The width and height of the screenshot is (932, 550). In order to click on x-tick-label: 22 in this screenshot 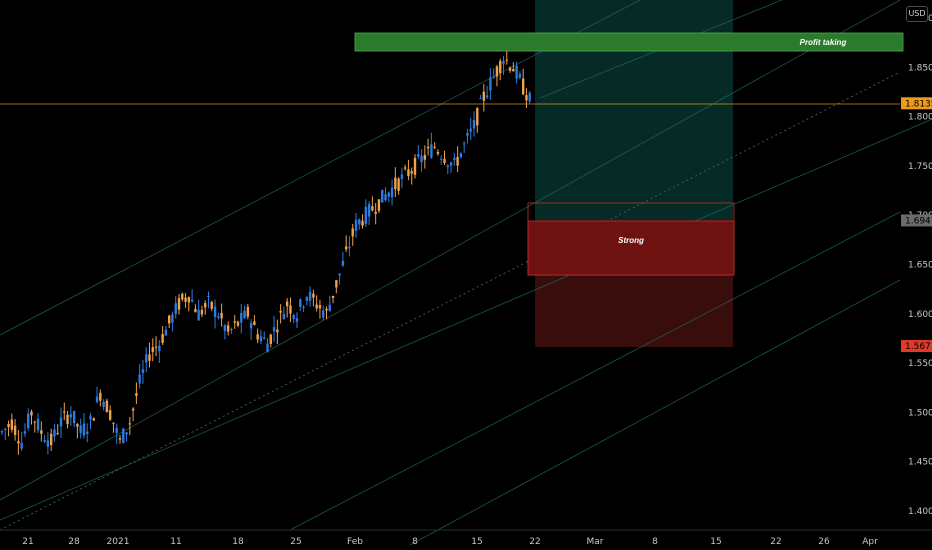, I will do `click(775, 542)`.